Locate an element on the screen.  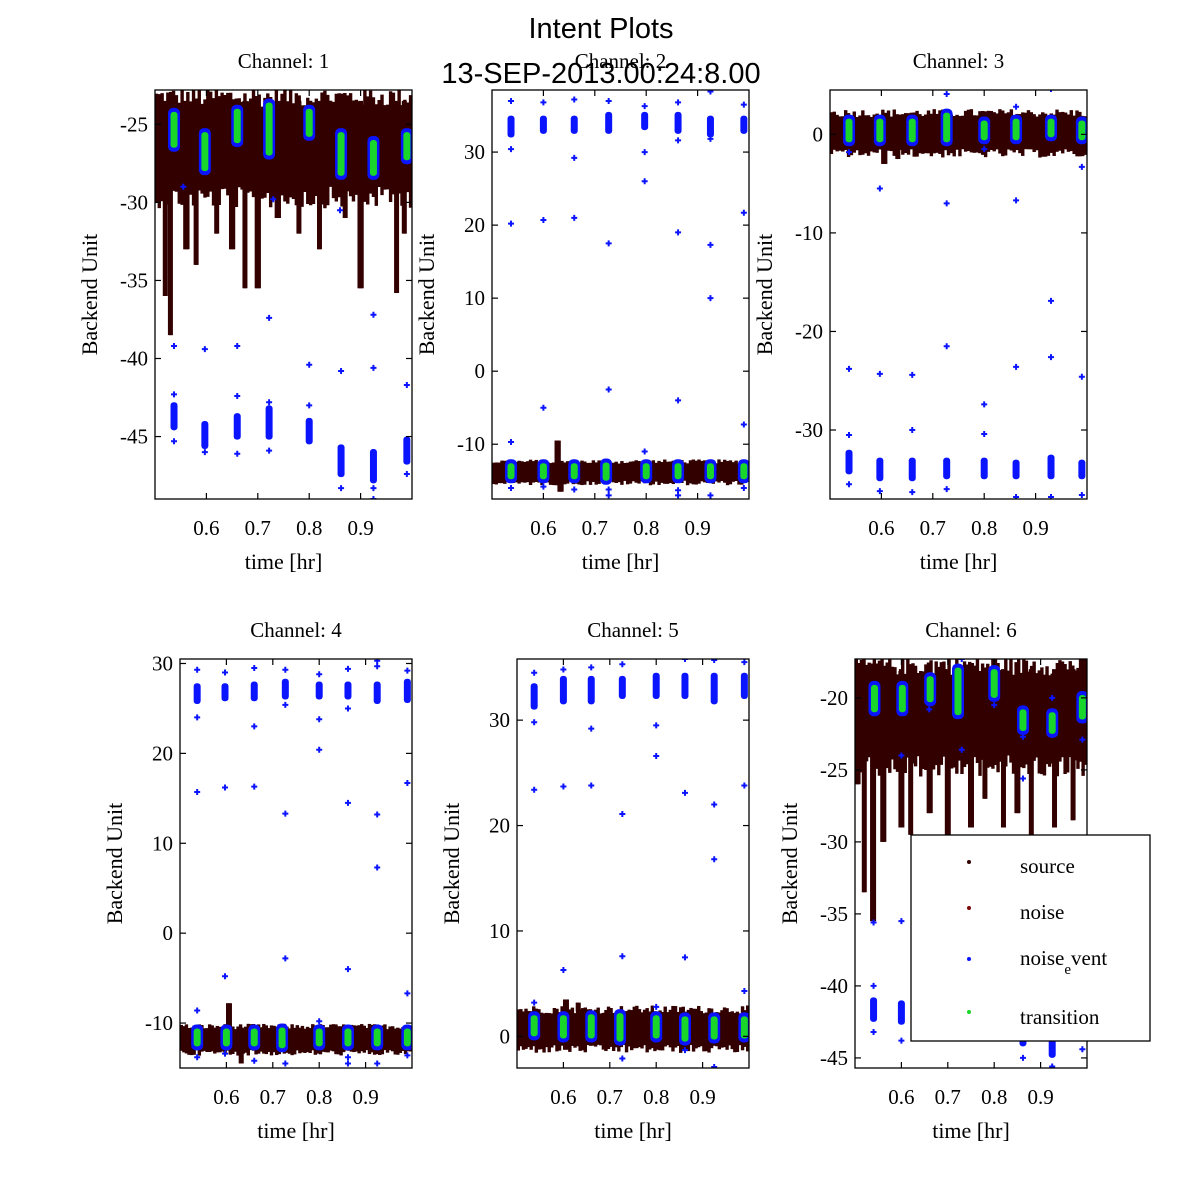
y-tick-label: 10 is located at coordinates (162, 843).